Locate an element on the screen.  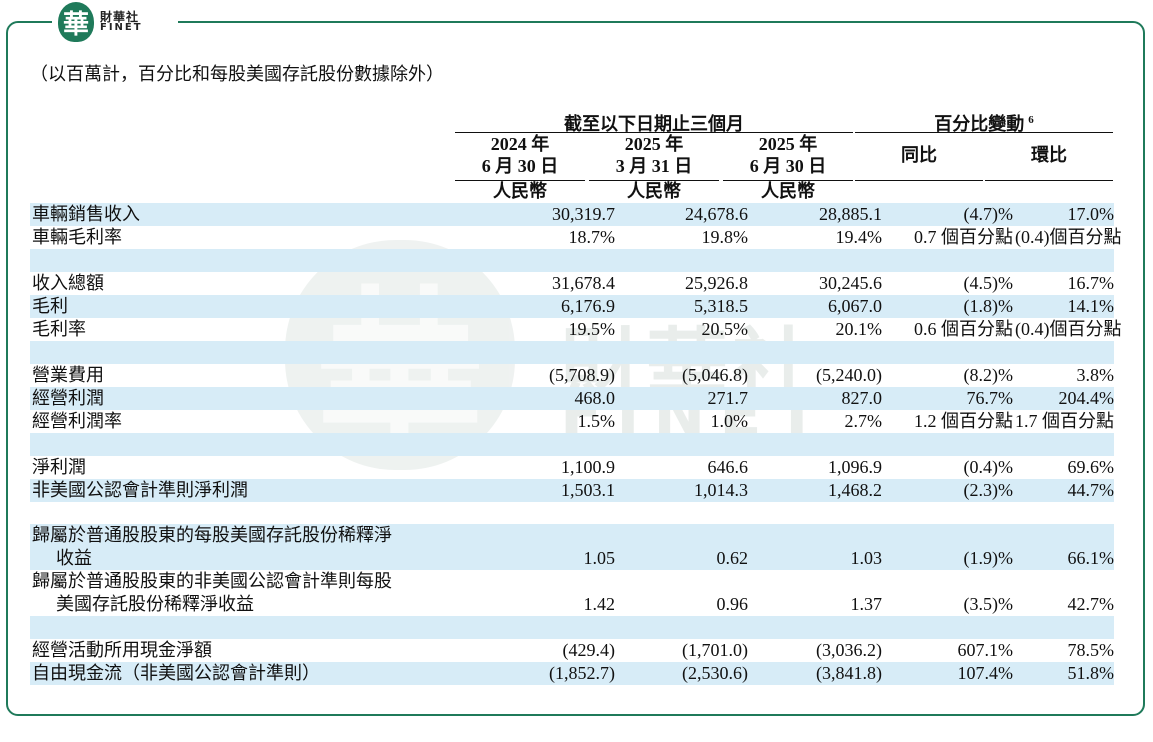
cell-yoy: 1.2 個百分點 is located at coordinates (963, 421).